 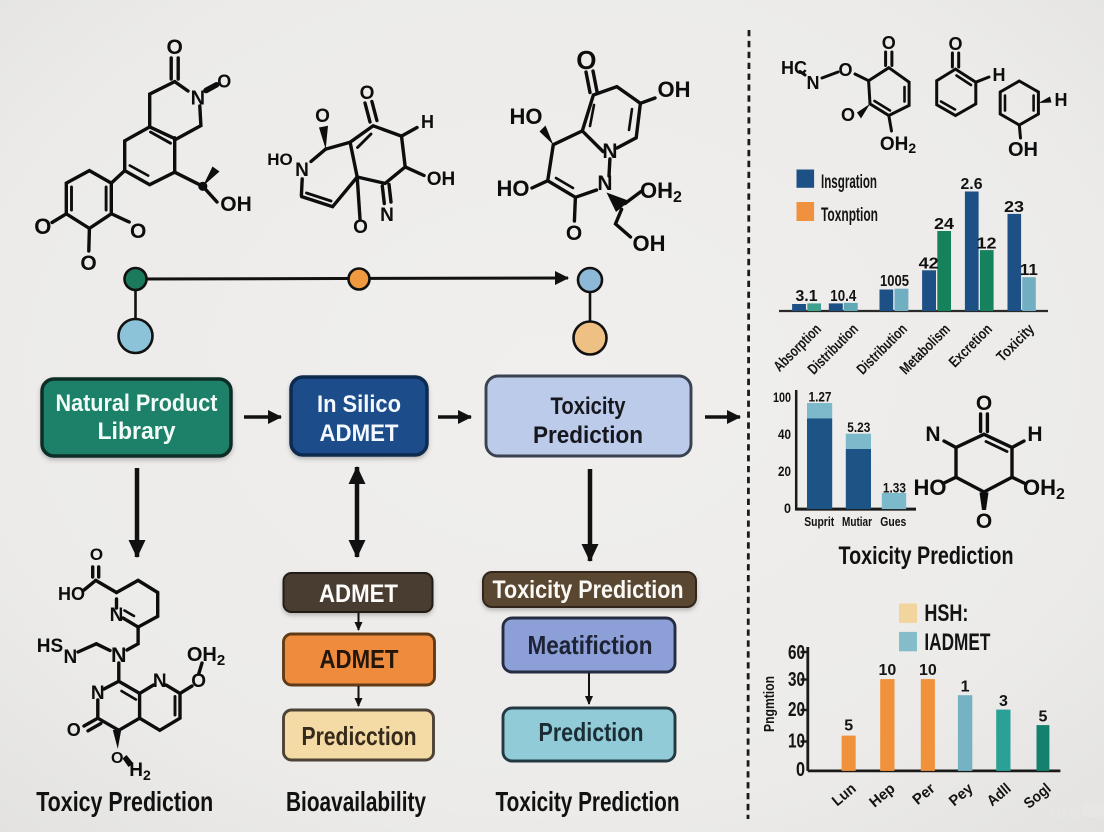 What do you see at coordinates (590, 645) in the screenshot?
I see `svg-text: Meatifiction` at bounding box center [590, 645].